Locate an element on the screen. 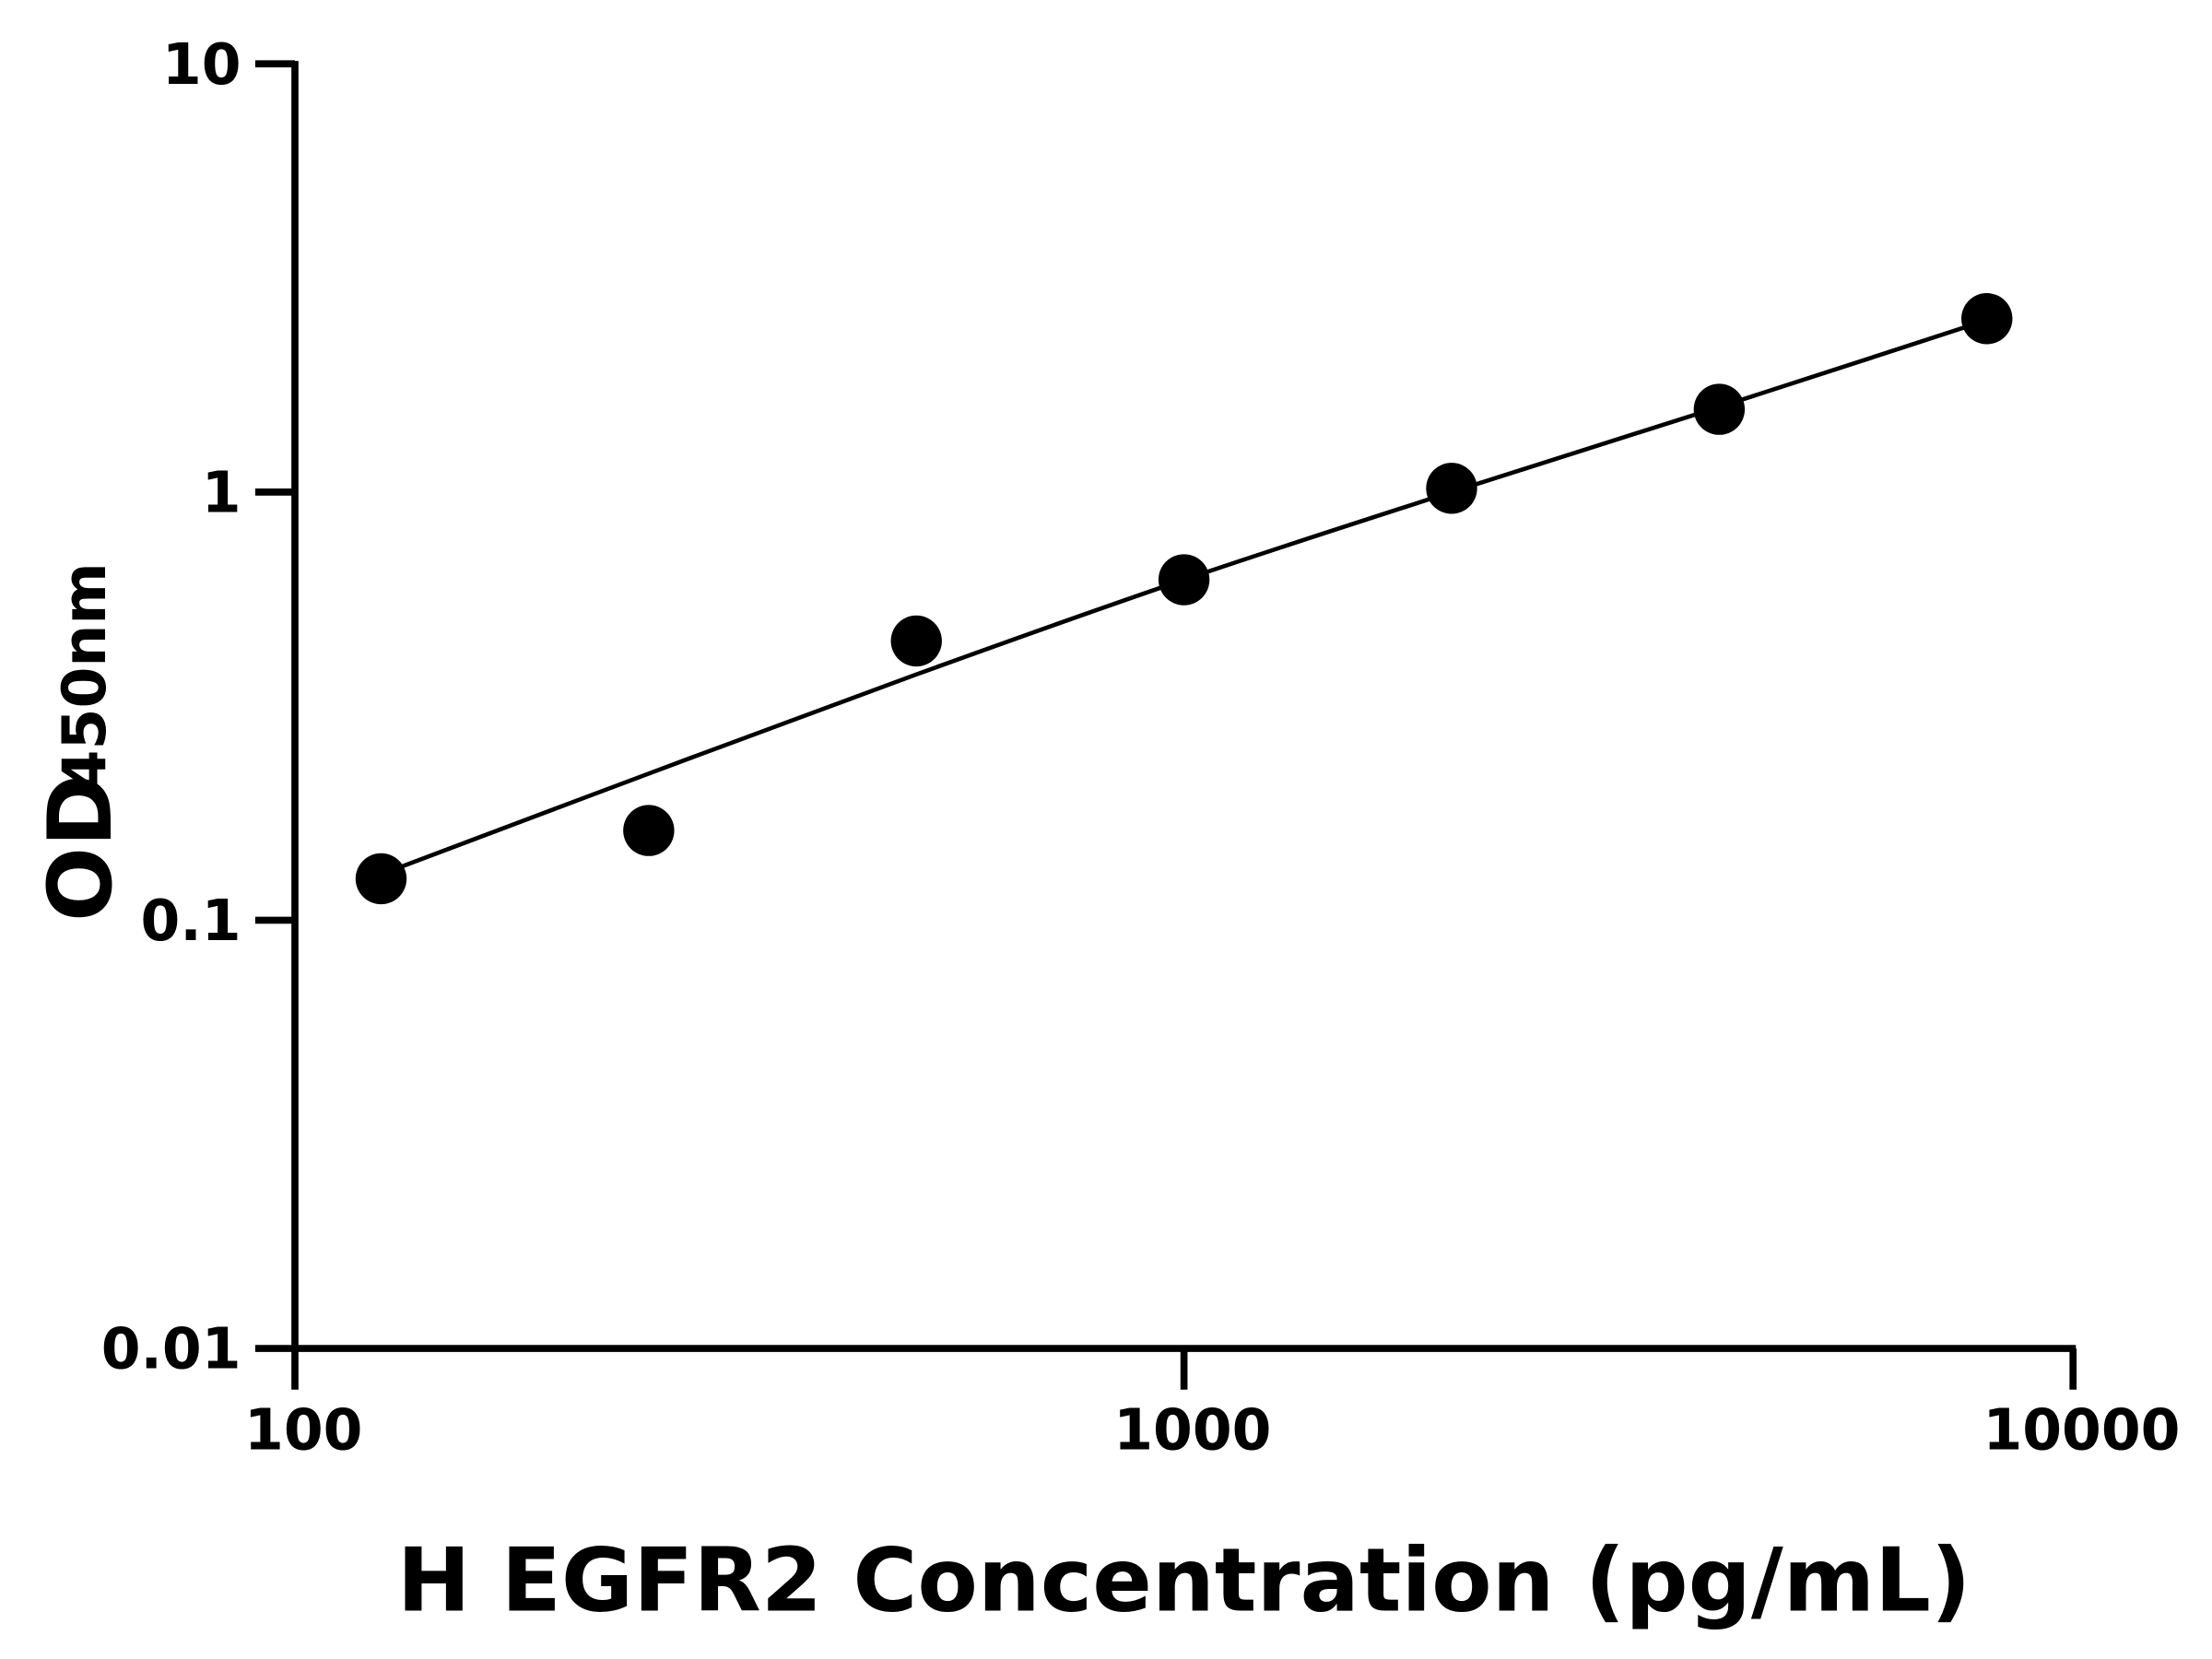 This screenshot has height=1659, width=2212. y-tick-label: 0.1 is located at coordinates (191, 921).